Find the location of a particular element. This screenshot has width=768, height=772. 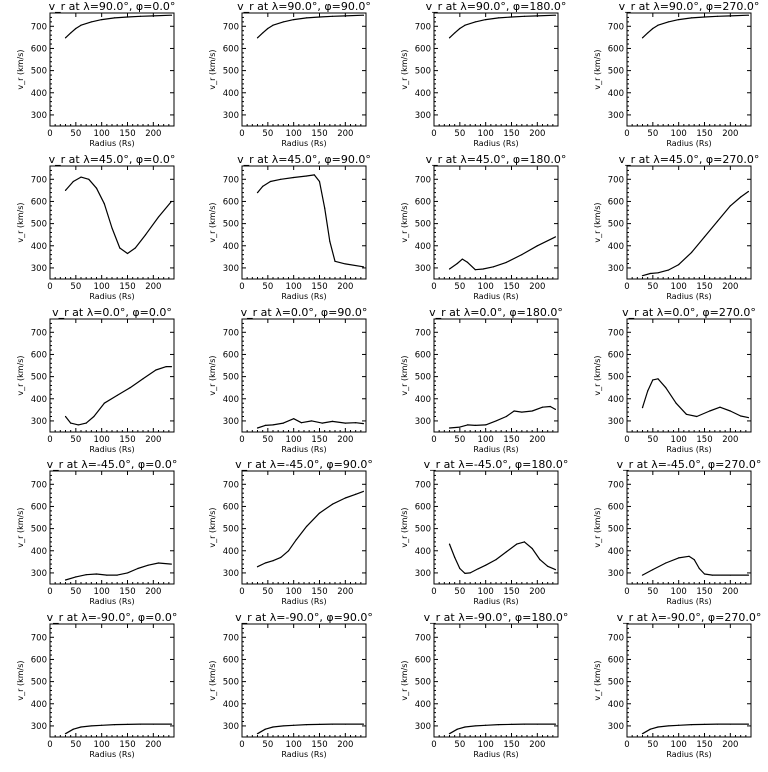

chart-title: v_r at λ=-45.0°, φ=180.0° is located at coordinates (496, 464).